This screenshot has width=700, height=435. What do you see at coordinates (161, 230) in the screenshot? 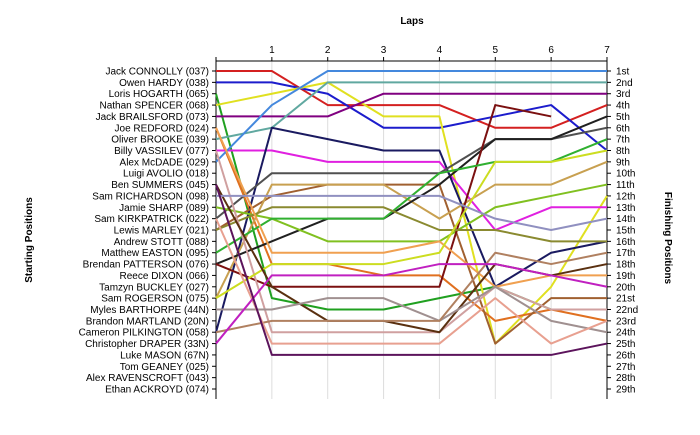
I see `starting-label: Lewis MARLEY (021)` at bounding box center [161, 230].